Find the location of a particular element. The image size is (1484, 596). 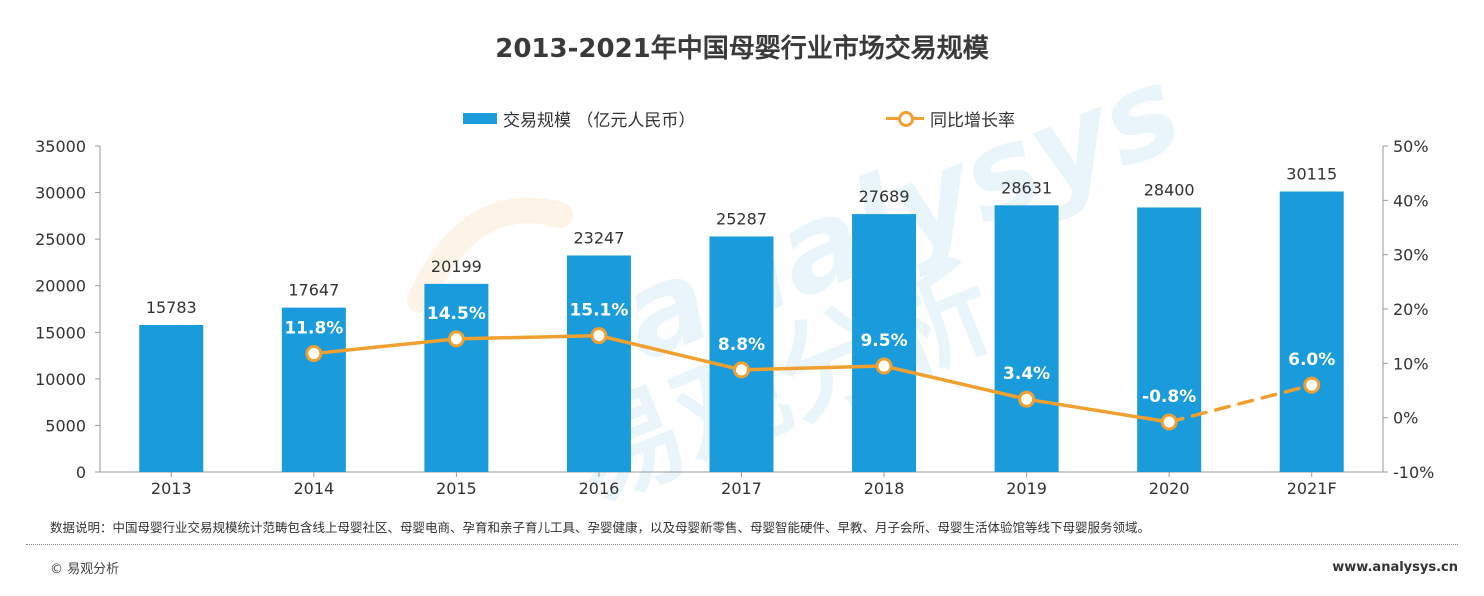

growth-point-2019 is located at coordinates (1027, 399).